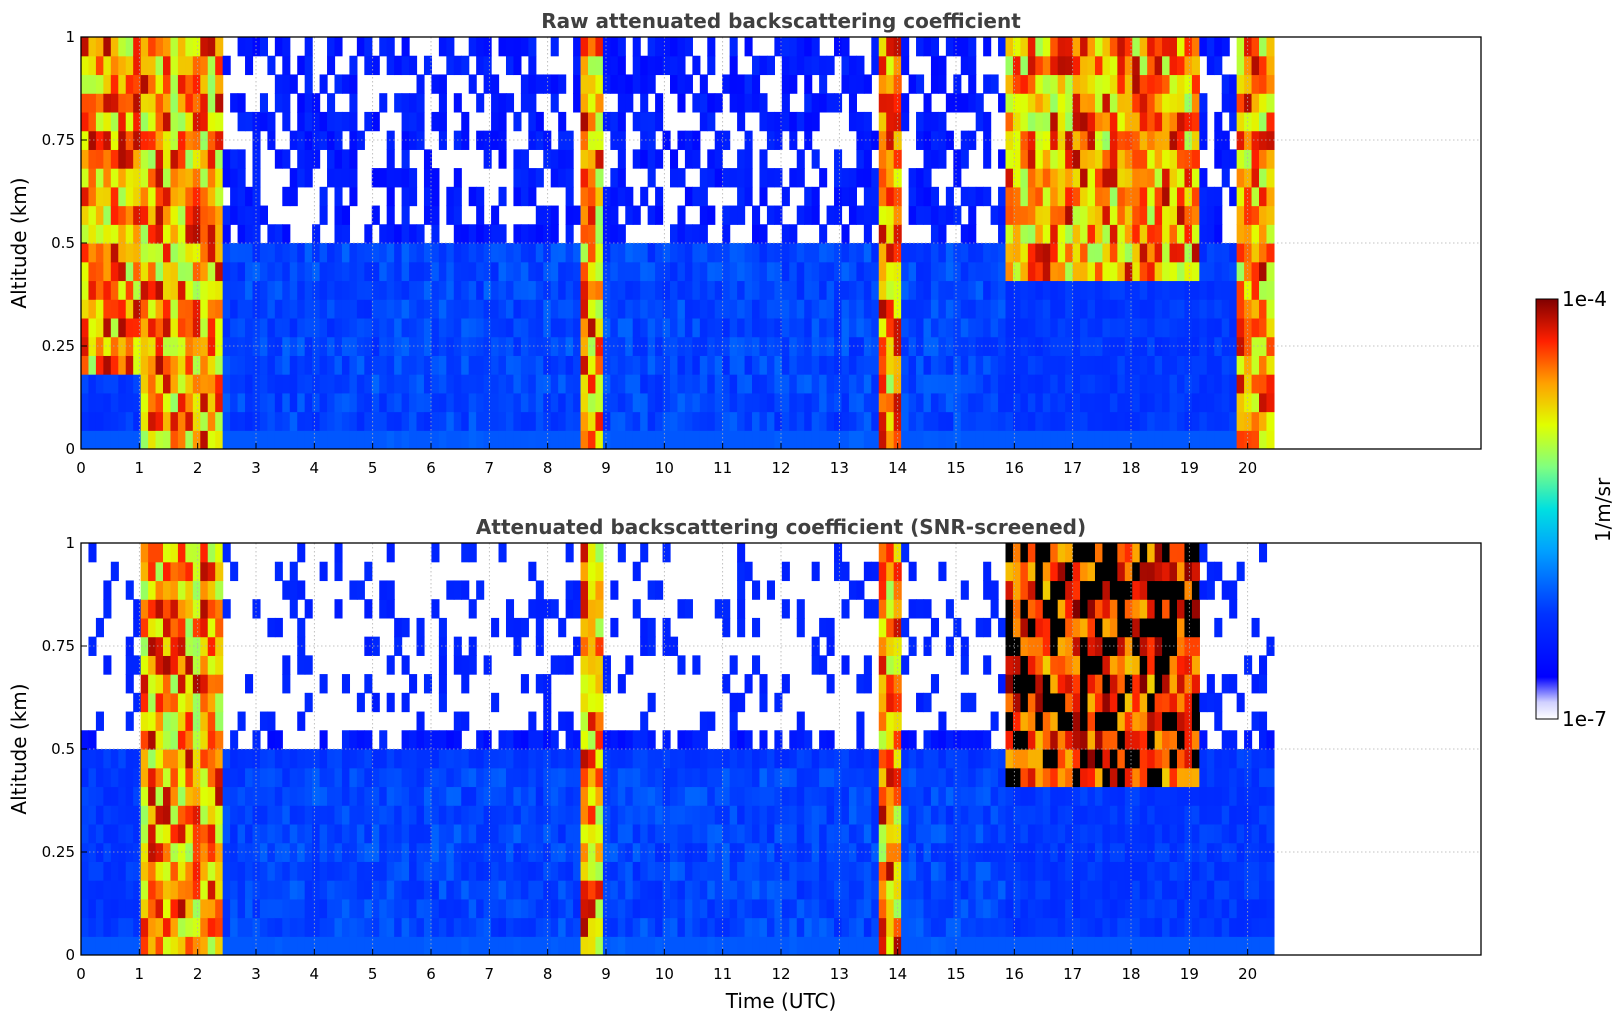 The width and height of the screenshot is (1621, 1020). I want to click on x-tick-label: 2, so click(198, 468).